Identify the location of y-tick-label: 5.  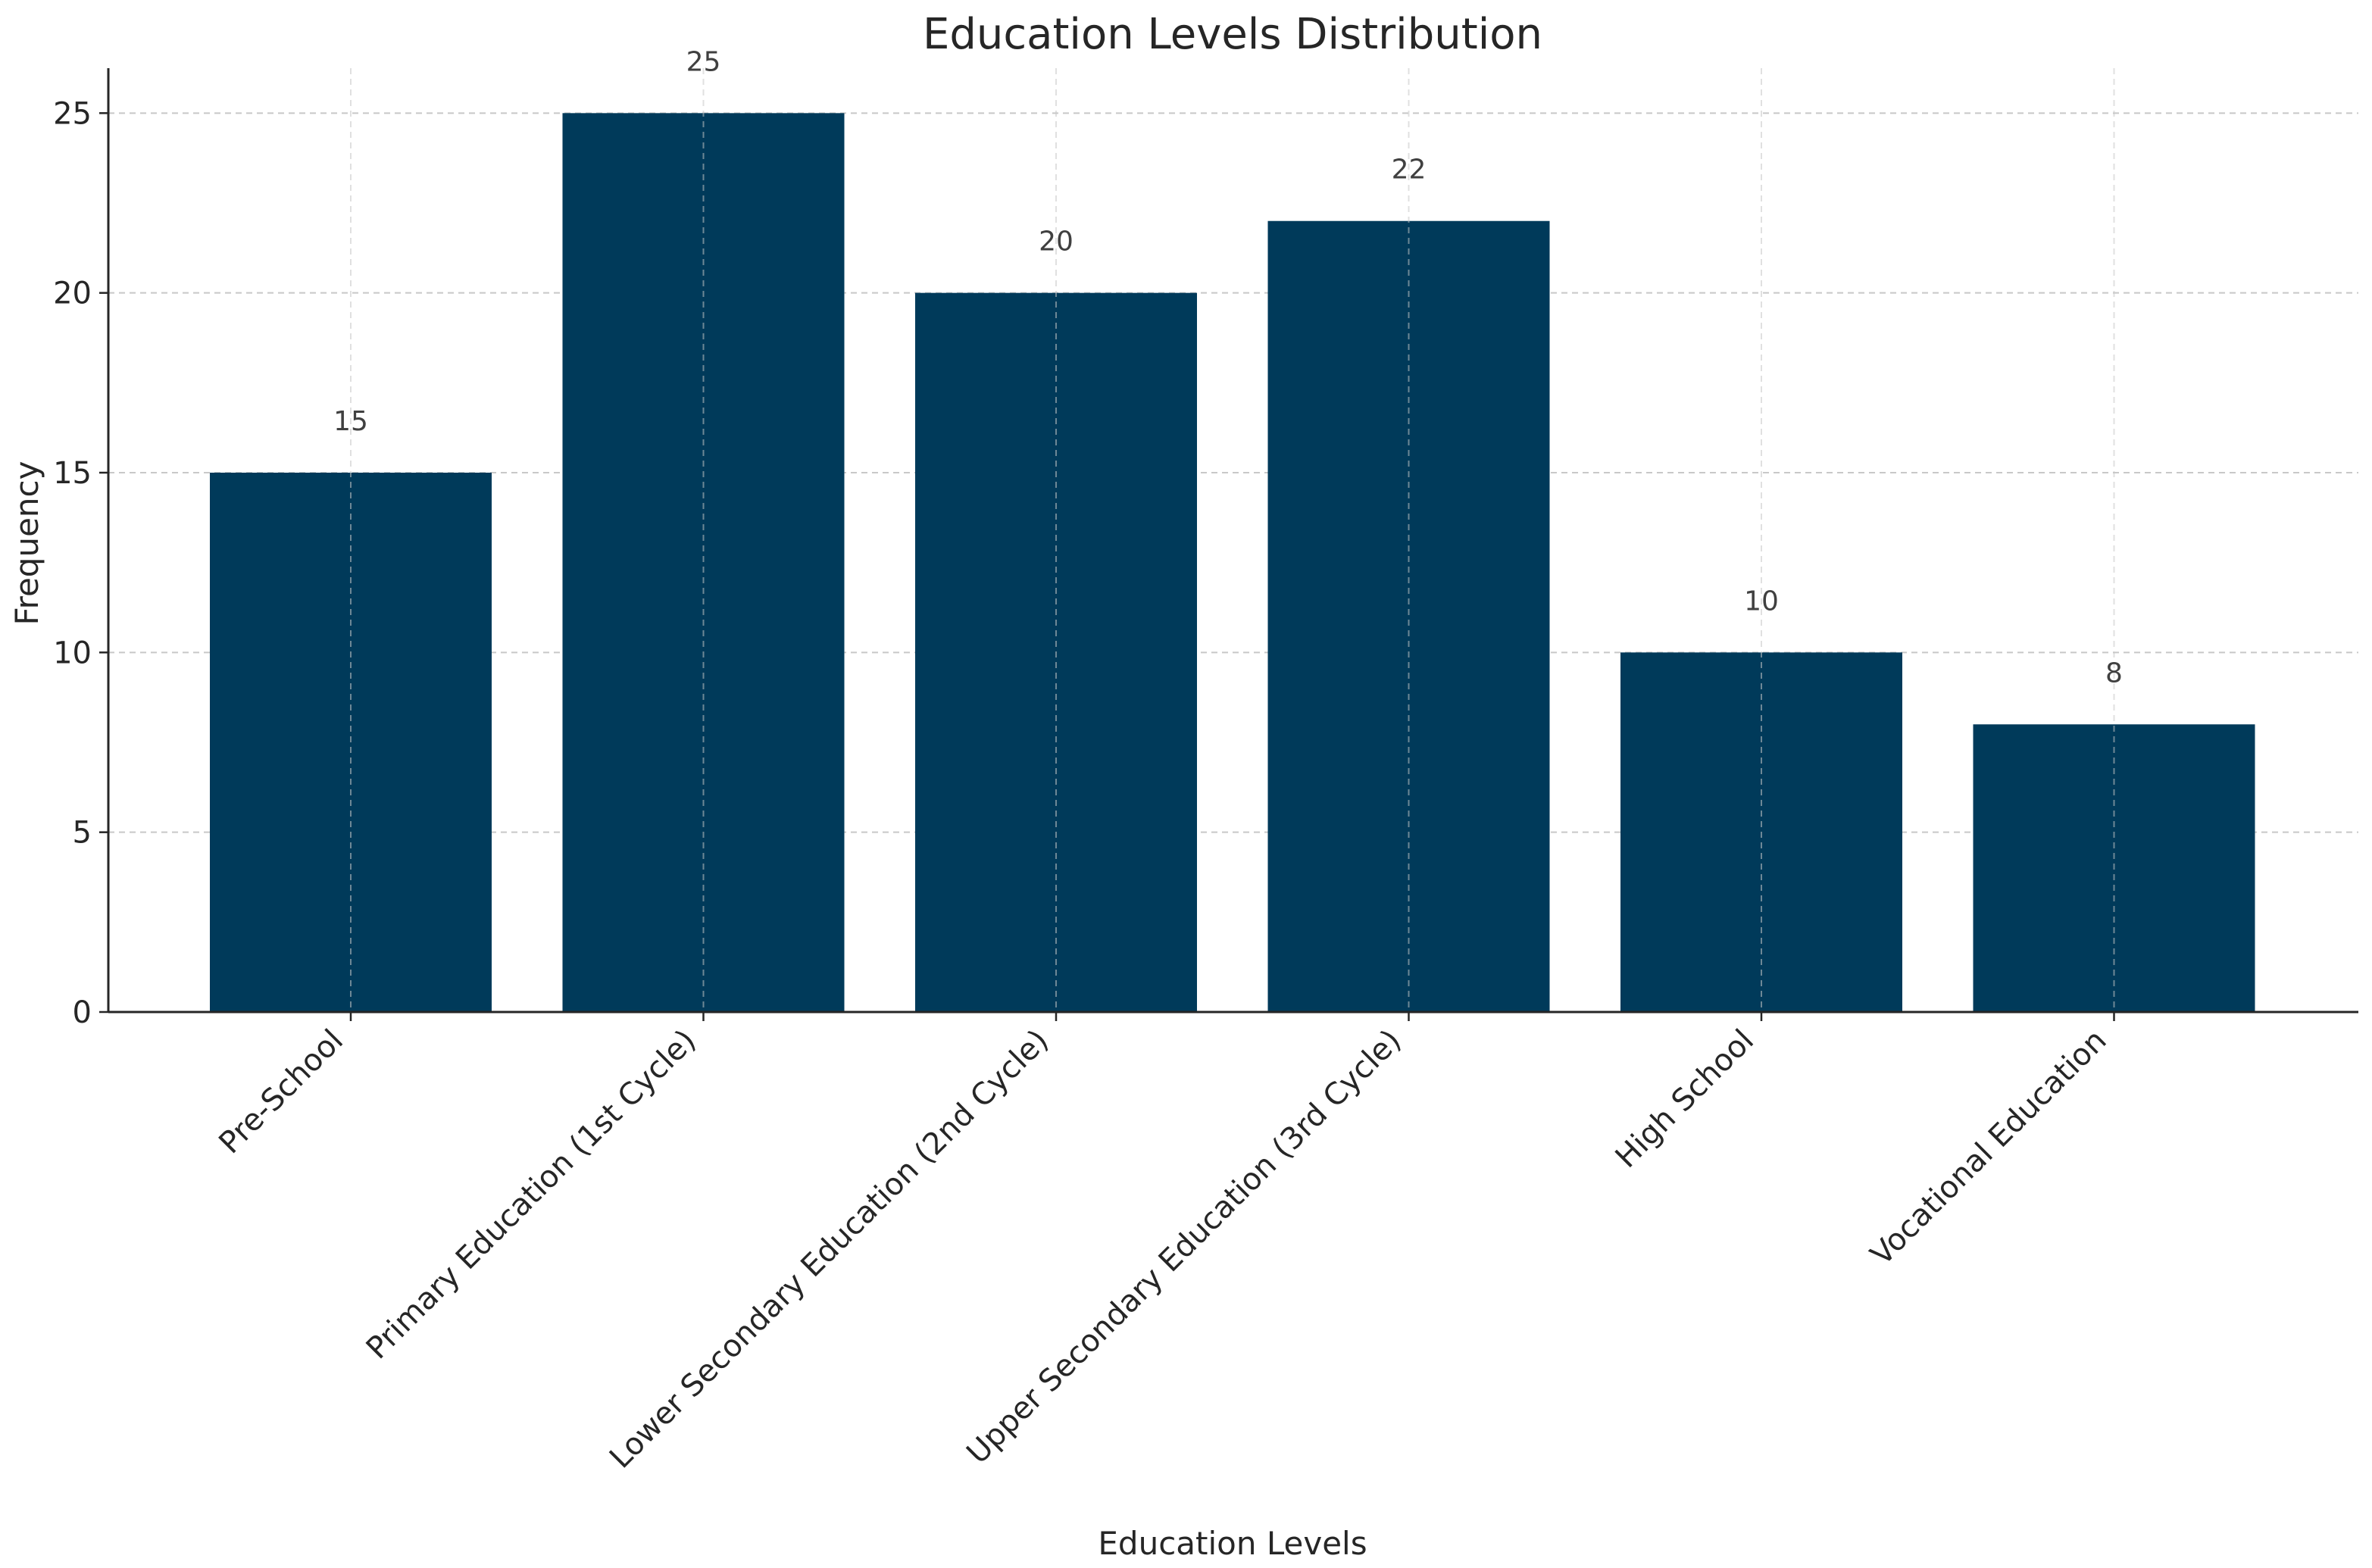
(82, 834).